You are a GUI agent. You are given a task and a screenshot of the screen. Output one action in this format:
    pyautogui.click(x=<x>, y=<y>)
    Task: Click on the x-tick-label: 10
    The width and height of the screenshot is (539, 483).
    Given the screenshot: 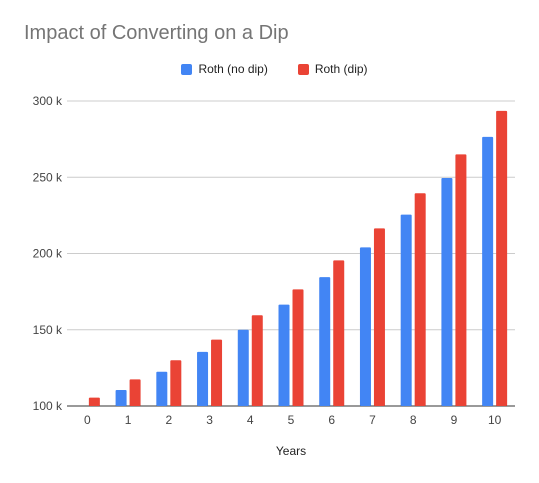 What is the action you would take?
    pyautogui.click(x=495, y=420)
    